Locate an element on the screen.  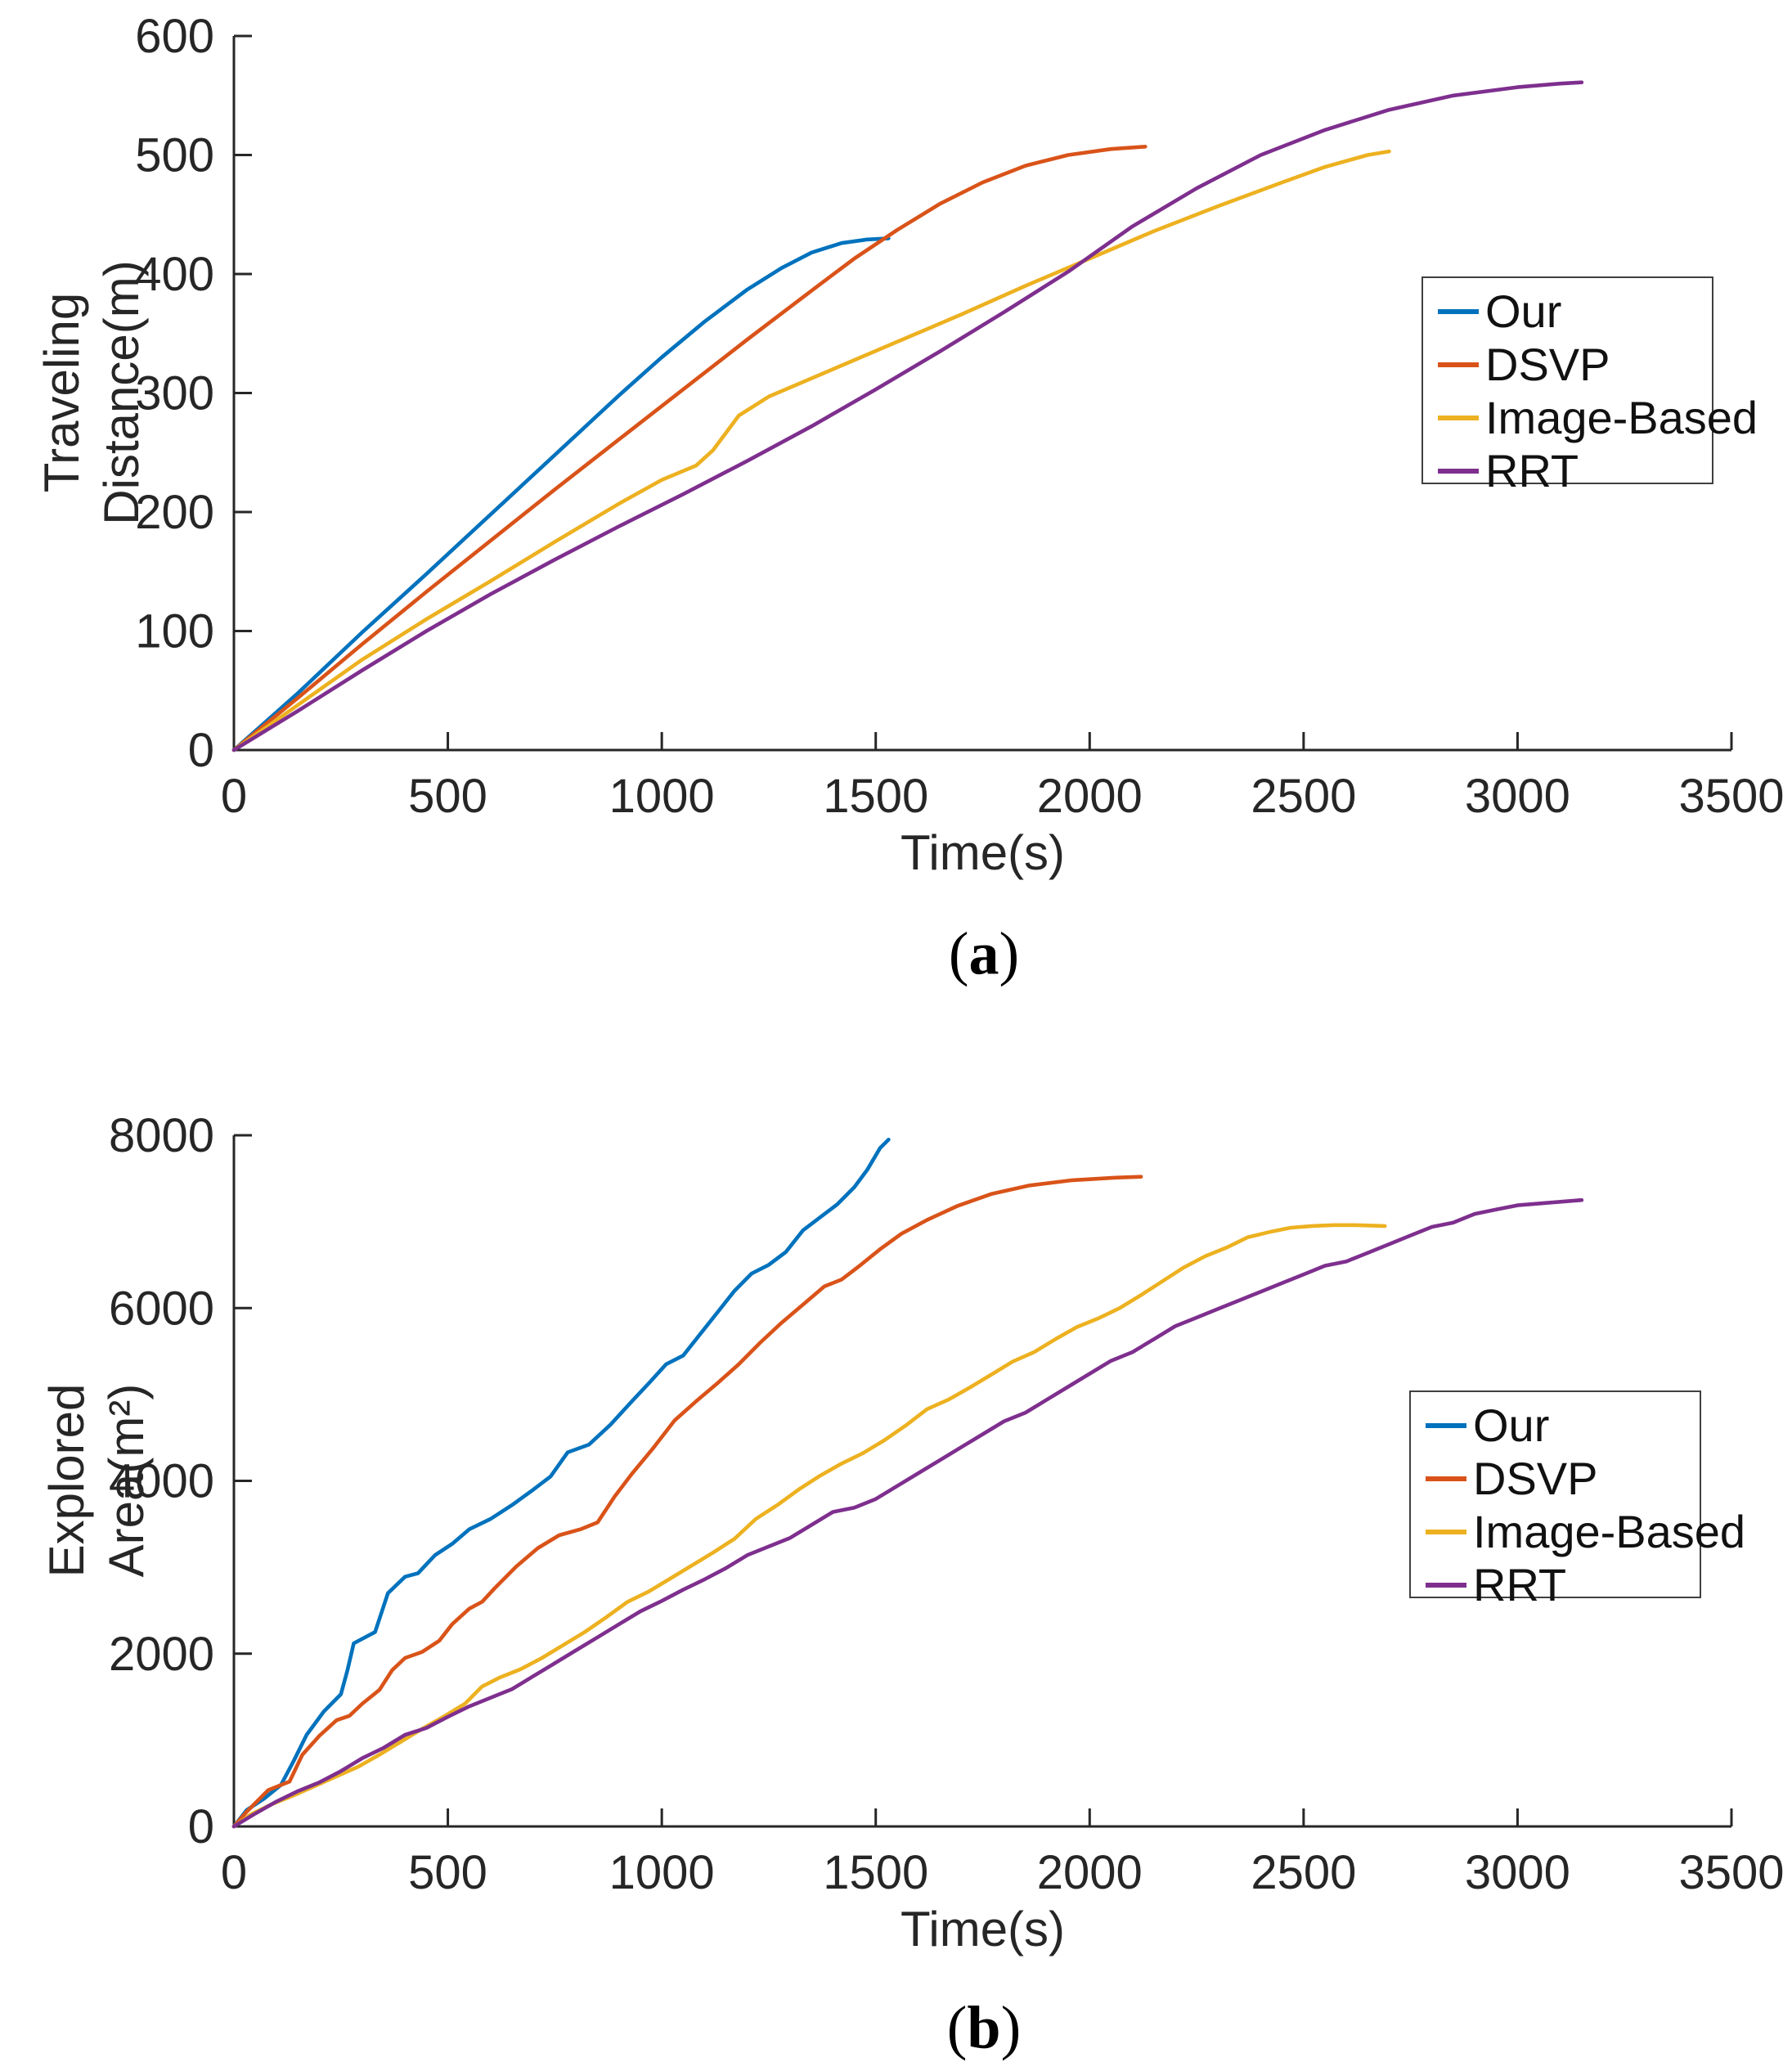
caption-b: (b) is located at coordinates (984, 2029).